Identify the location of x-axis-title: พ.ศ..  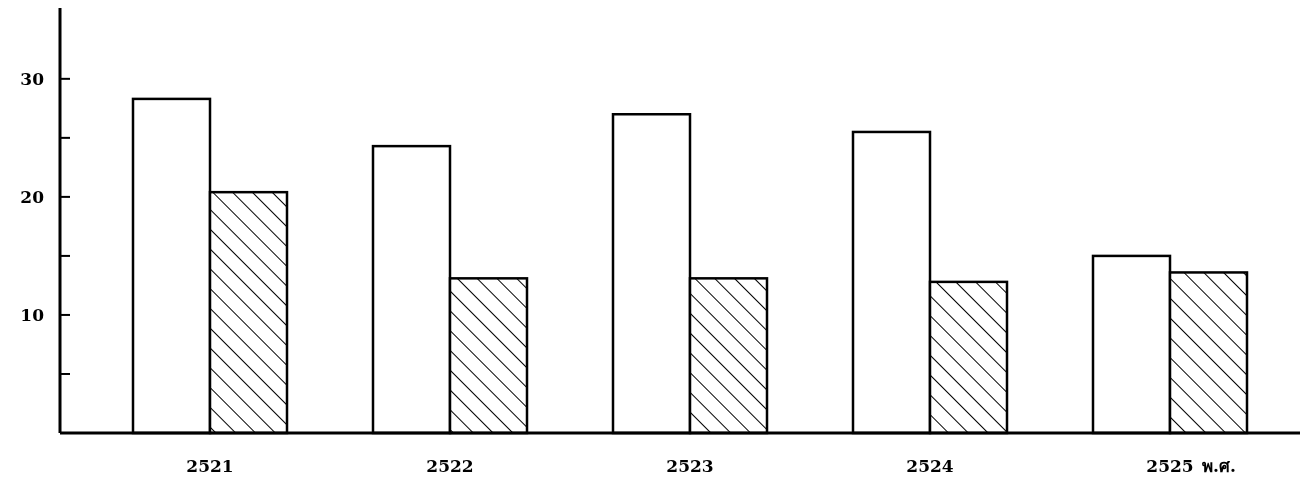
(1219, 466).